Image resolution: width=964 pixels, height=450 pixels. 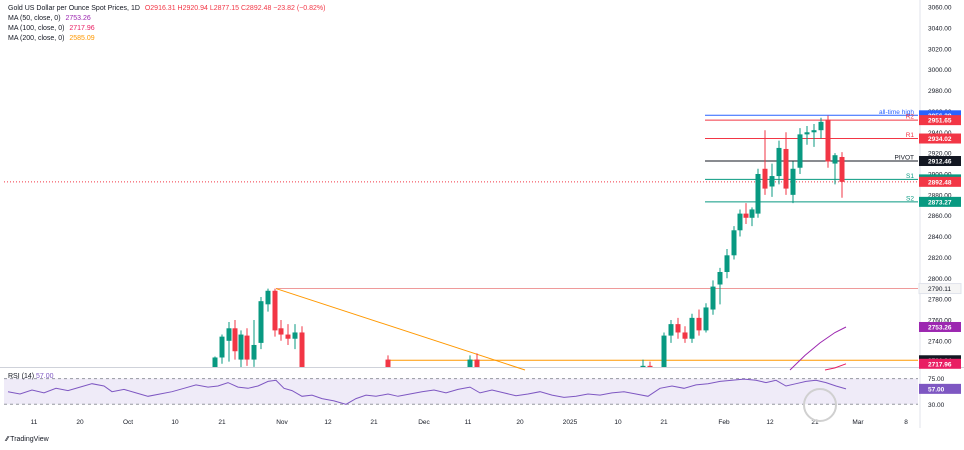 What do you see at coordinates (940, 49) in the screenshot?
I see `y-tick-label: 3020.00` at bounding box center [940, 49].